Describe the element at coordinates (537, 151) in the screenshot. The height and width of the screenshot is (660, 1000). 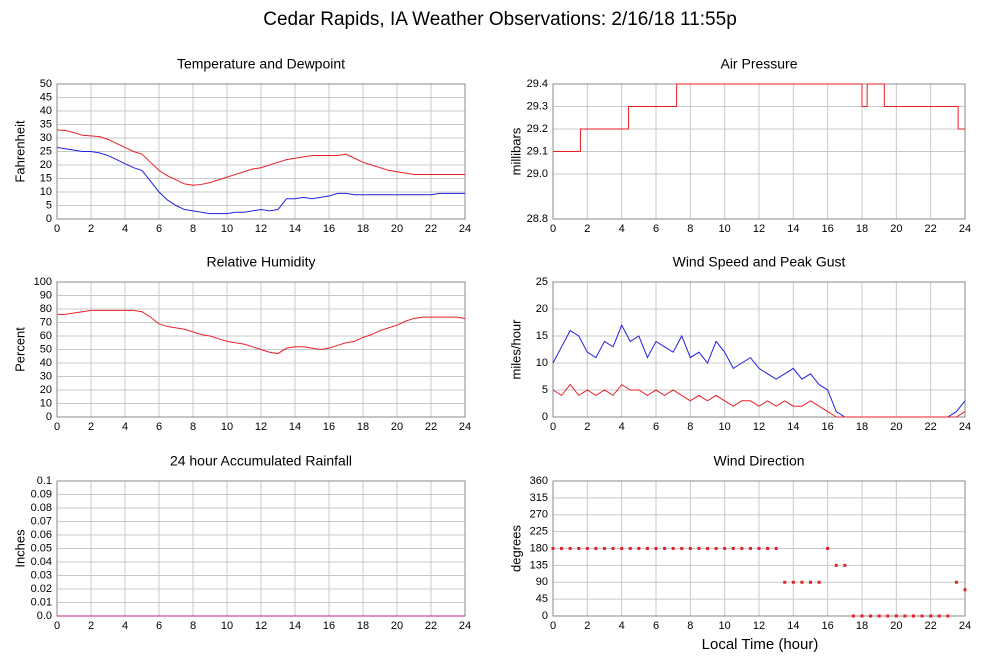
I see `y-tick-label: 29.1` at that location.